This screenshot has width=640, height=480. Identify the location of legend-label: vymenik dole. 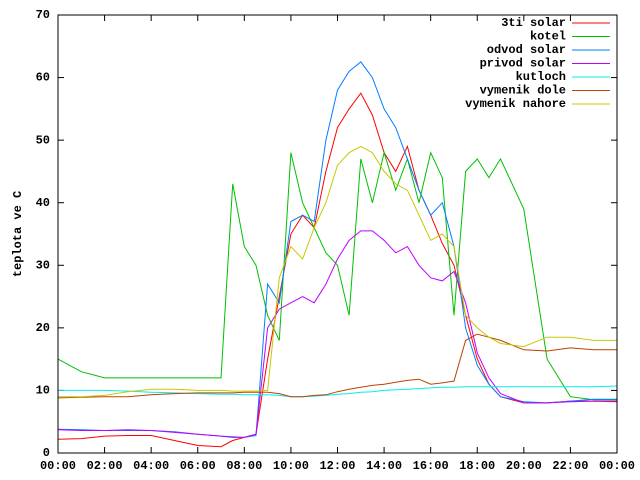
(523, 91).